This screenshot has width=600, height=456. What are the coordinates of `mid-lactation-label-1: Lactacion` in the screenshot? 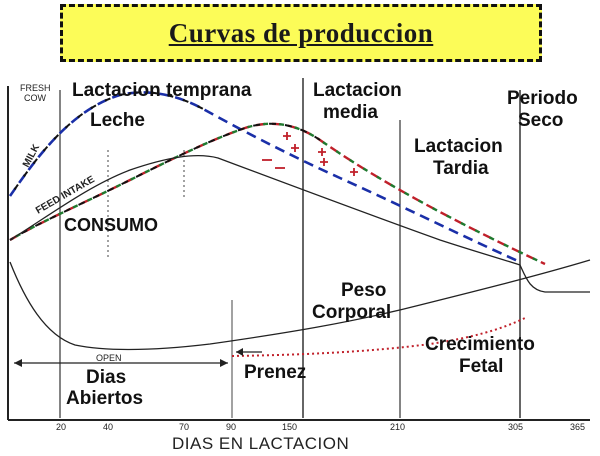 It's located at (357, 90).